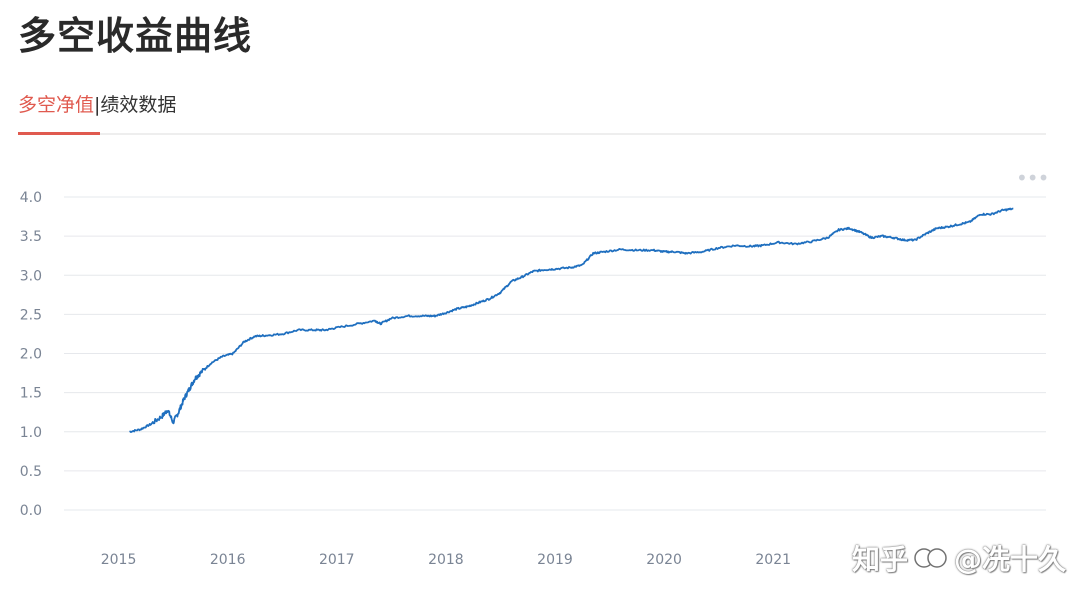  Describe the element at coordinates (31, 198) in the screenshot. I see `y-tick-label: 4.0` at that location.